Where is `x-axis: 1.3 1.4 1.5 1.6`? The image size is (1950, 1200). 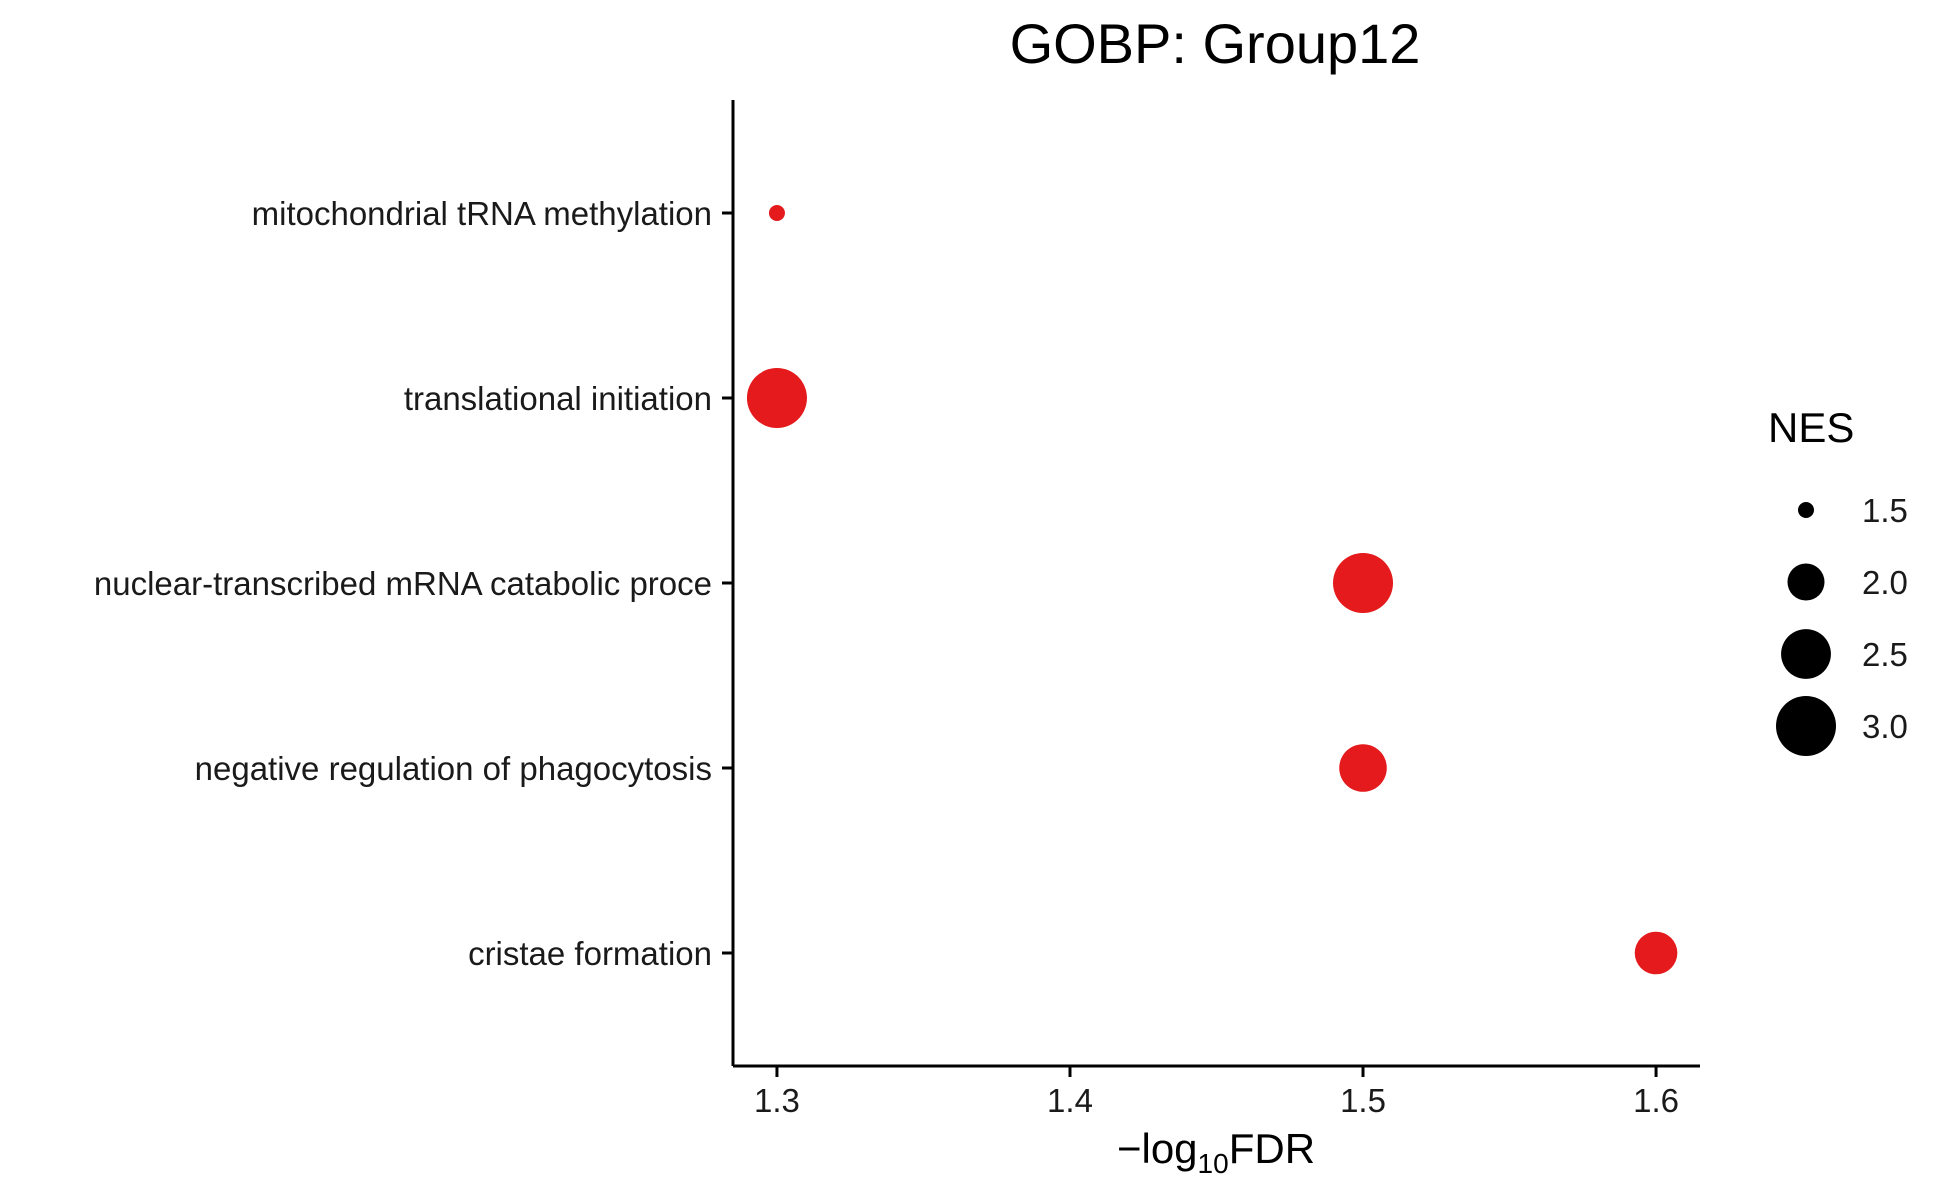
x-axis: 1.3 1.4 1.5 1.6 is located at coordinates (1216, 1092).